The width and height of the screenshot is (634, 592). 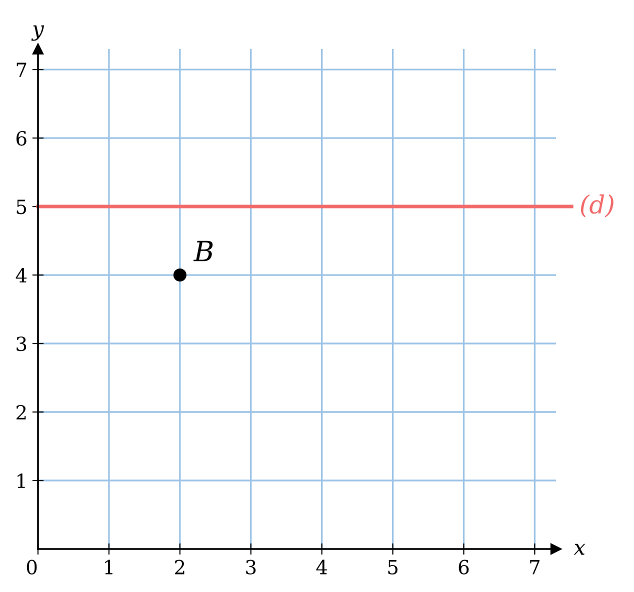 I want to click on y-tick-label: 4, so click(x=21, y=275).